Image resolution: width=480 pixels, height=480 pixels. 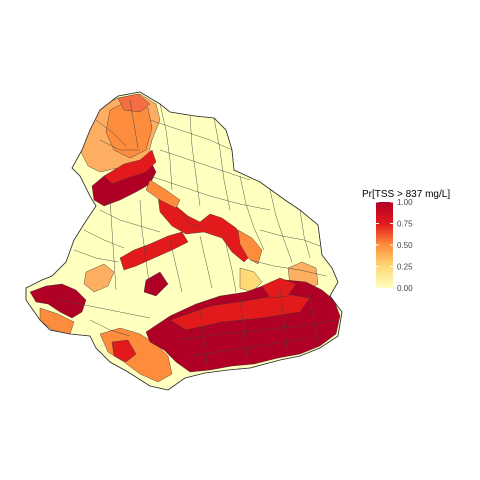 What do you see at coordinates (134, 103) in the screenshot?
I see `catchment-nw-top` at bounding box center [134, 103].